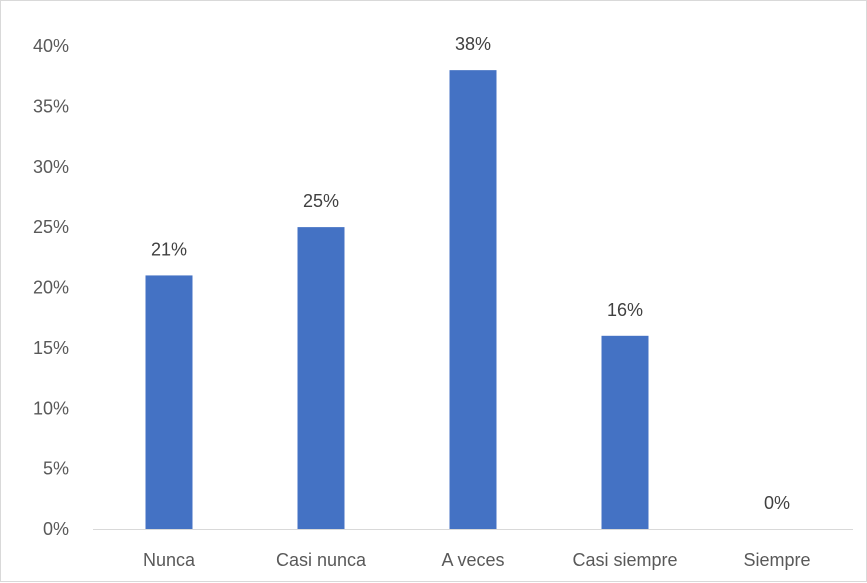 The image size is (867, 583). Describe the element at coordinates (169, 402) in the screenshot. I see `bar-nunca` at that location.